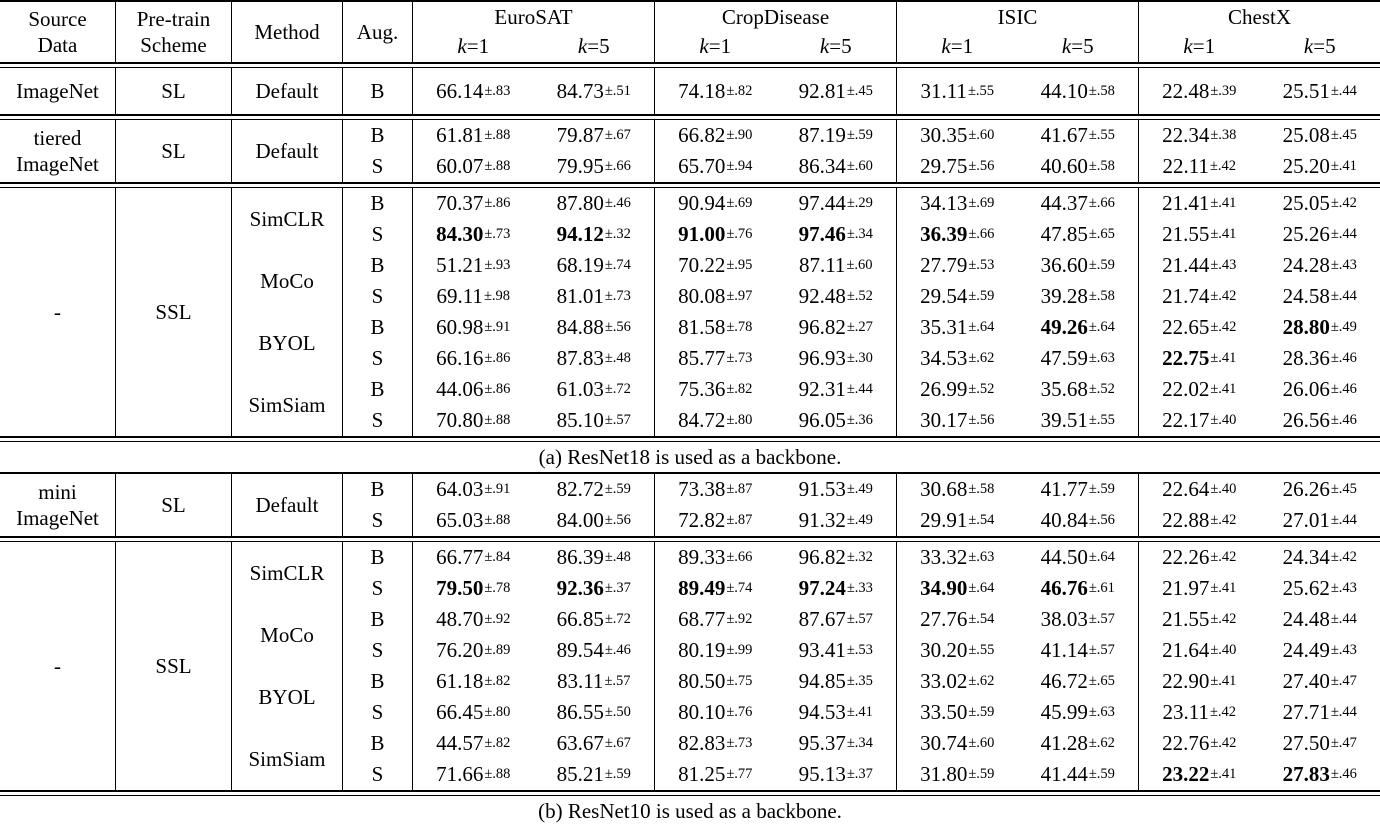  I want to click on metric-value: 87.83, so click(580, 358).